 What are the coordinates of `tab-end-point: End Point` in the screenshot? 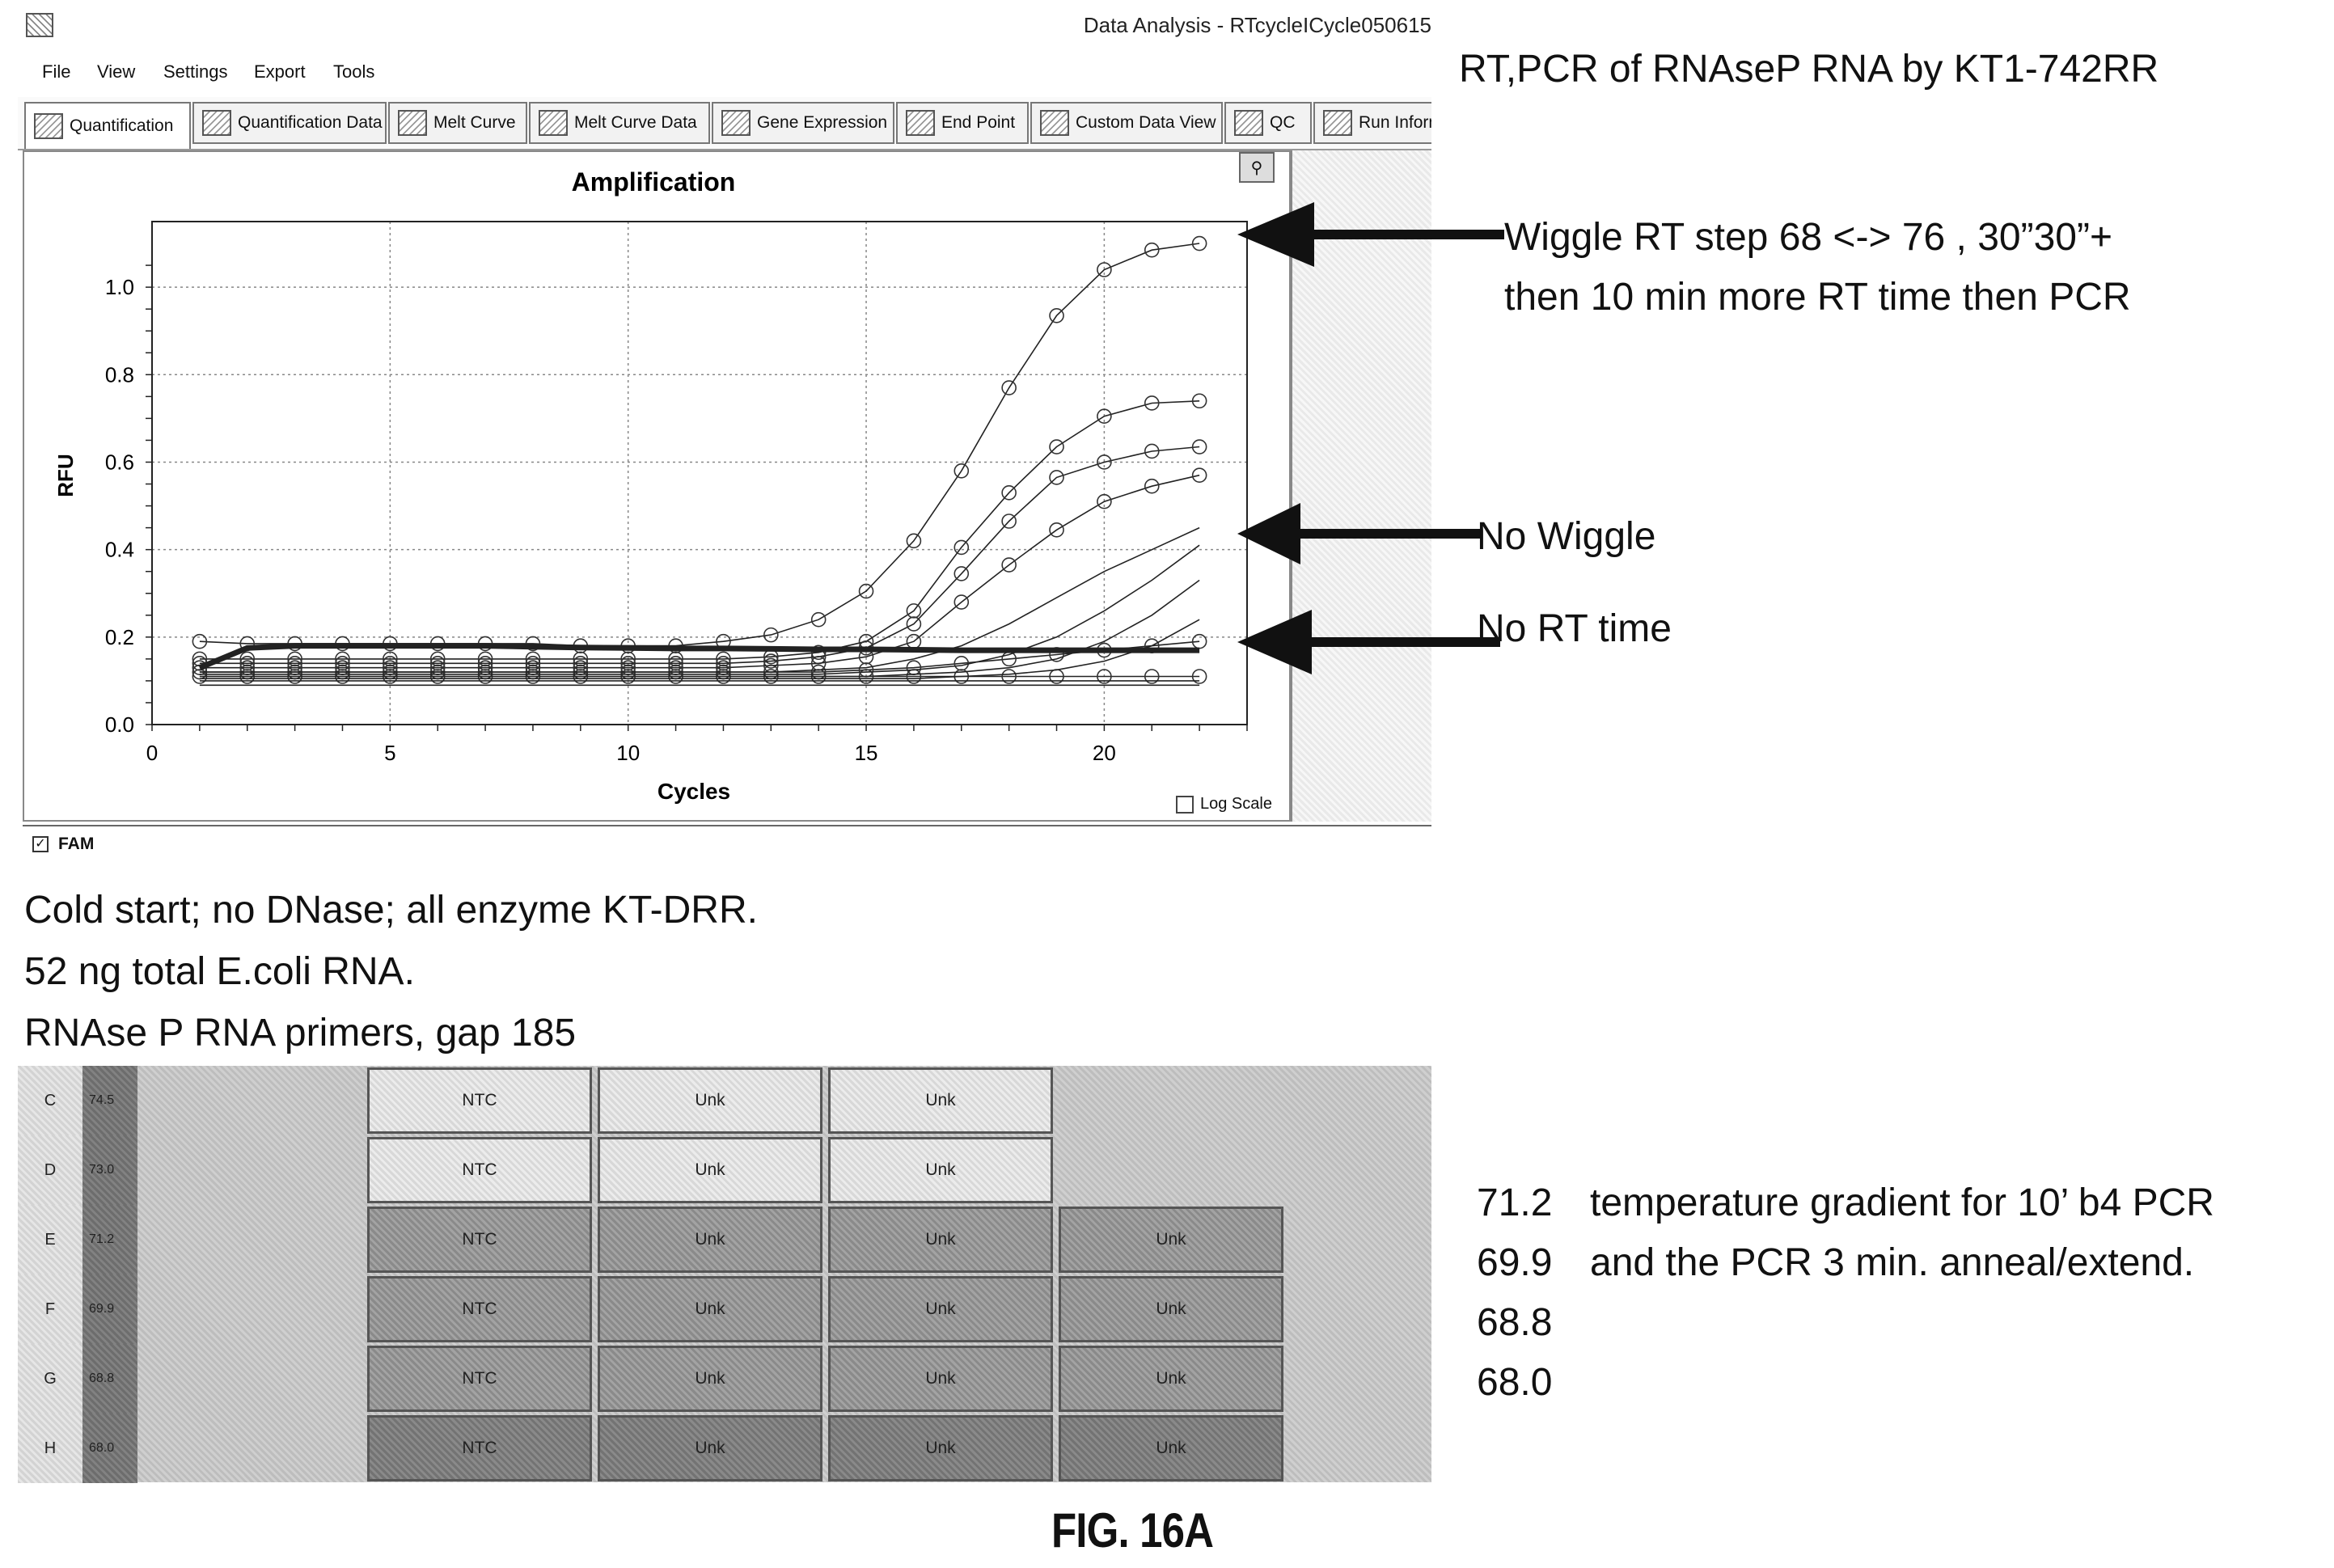 It's located at (962, 123).